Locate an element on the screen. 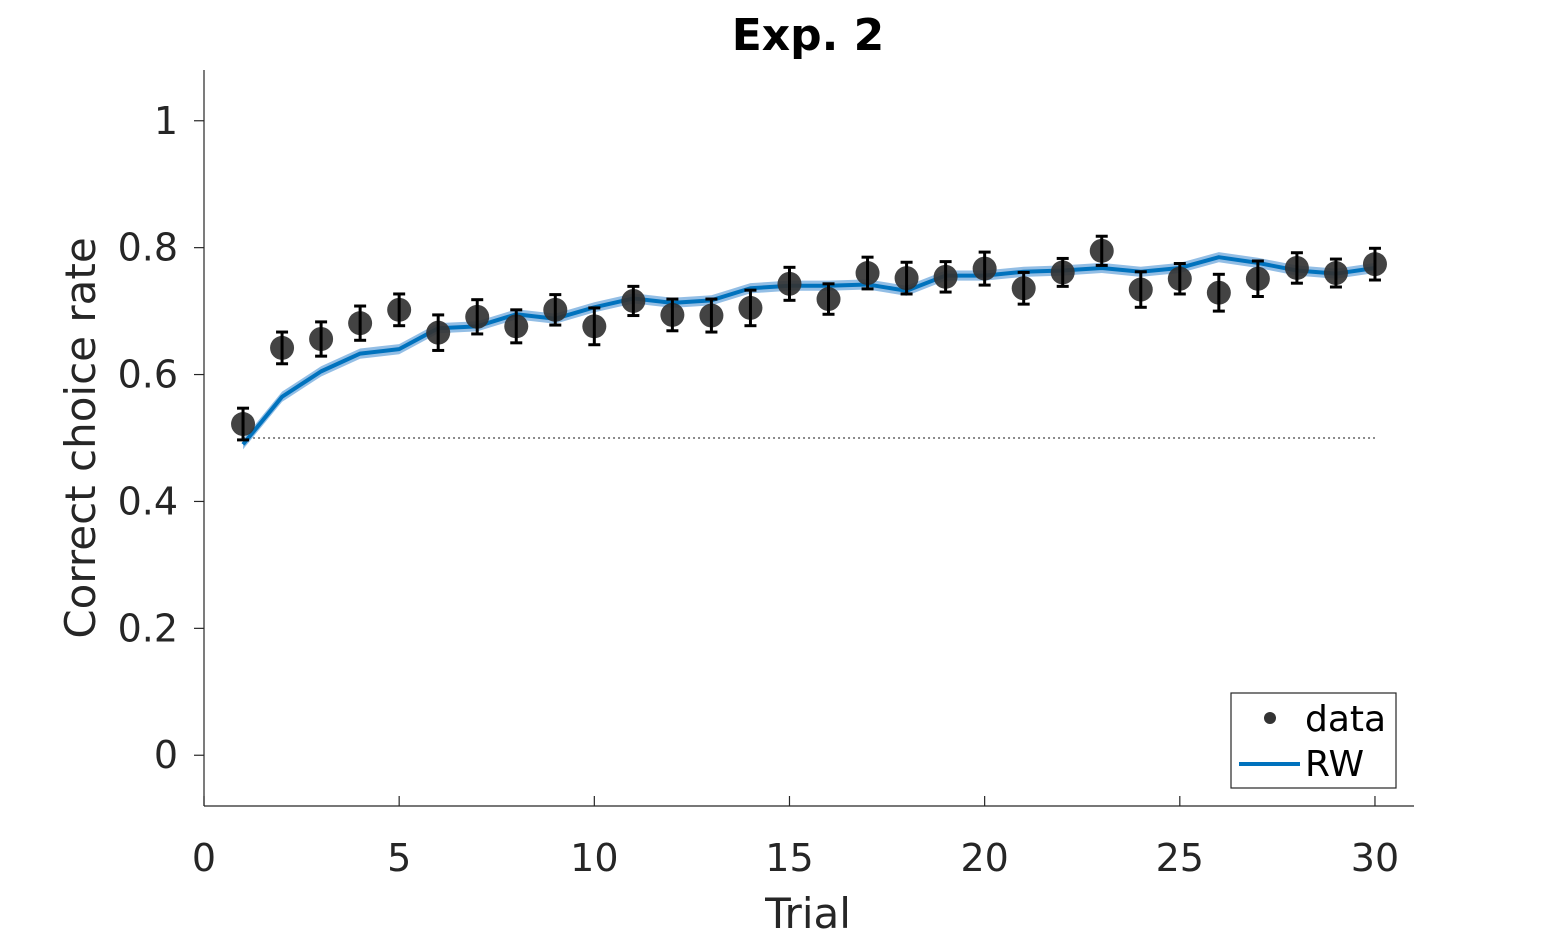 This screenshot has height=938, width=1563. legend: data RW is located at coordinates (1313, 740).